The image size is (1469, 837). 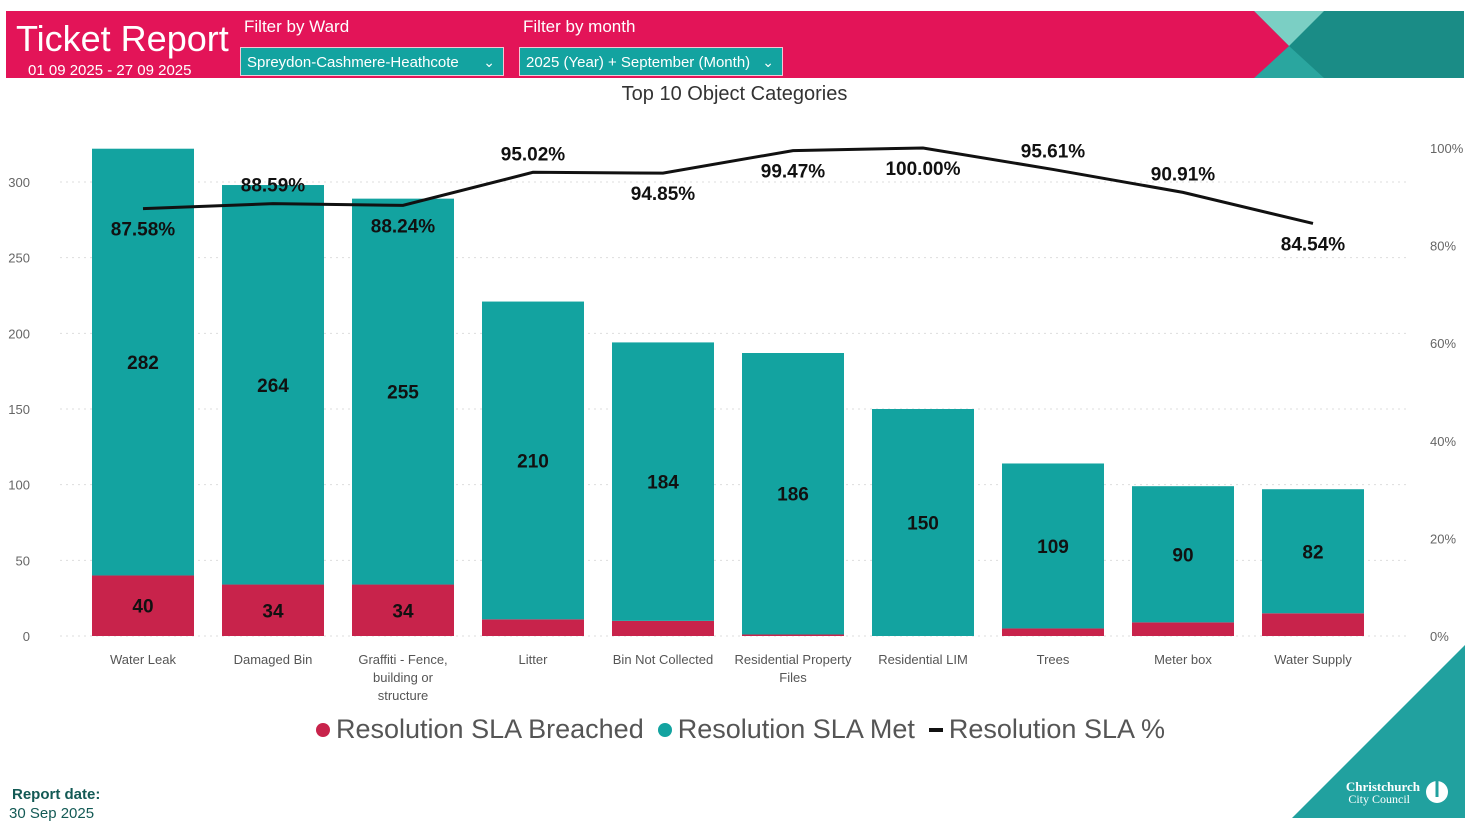 What do you see at coordinates (273, 659) in the screenshot?
I see `x-tick-label: Damaged Bin` at bounding box center [273, 659].